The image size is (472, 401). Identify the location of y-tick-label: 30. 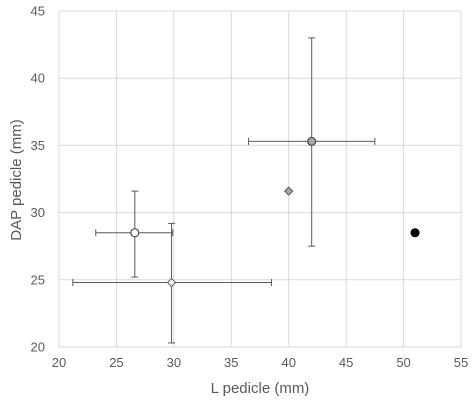
(38, 212).